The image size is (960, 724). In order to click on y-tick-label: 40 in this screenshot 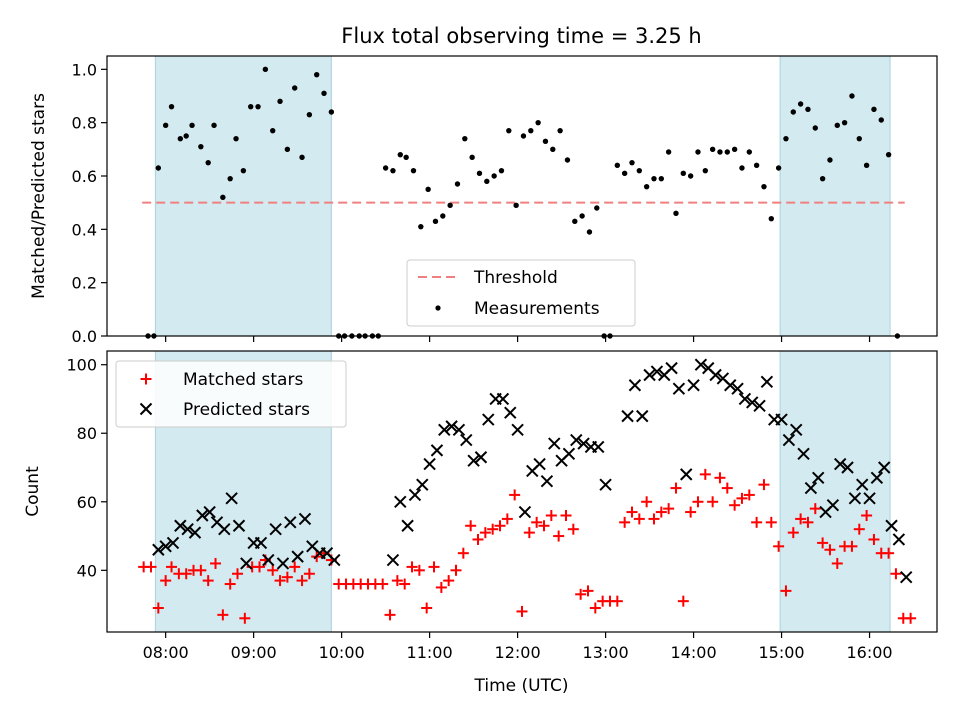, I will do `click(87, 570)`.